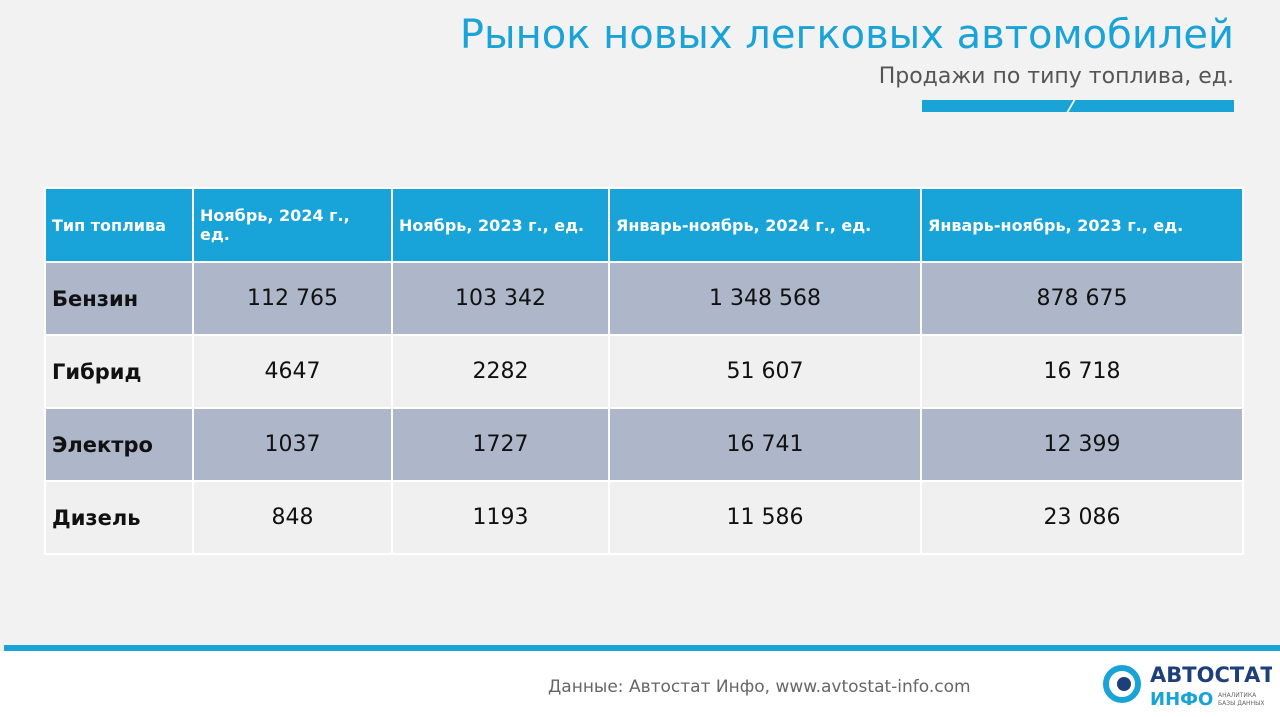 This screenshot has width=1280, height=717. What do you see at coordinates (1241, 703) in the screenshot?
I see `logo-tag2: БАЗЫ ДАННЫХ` at bounding box center [1241, 703].